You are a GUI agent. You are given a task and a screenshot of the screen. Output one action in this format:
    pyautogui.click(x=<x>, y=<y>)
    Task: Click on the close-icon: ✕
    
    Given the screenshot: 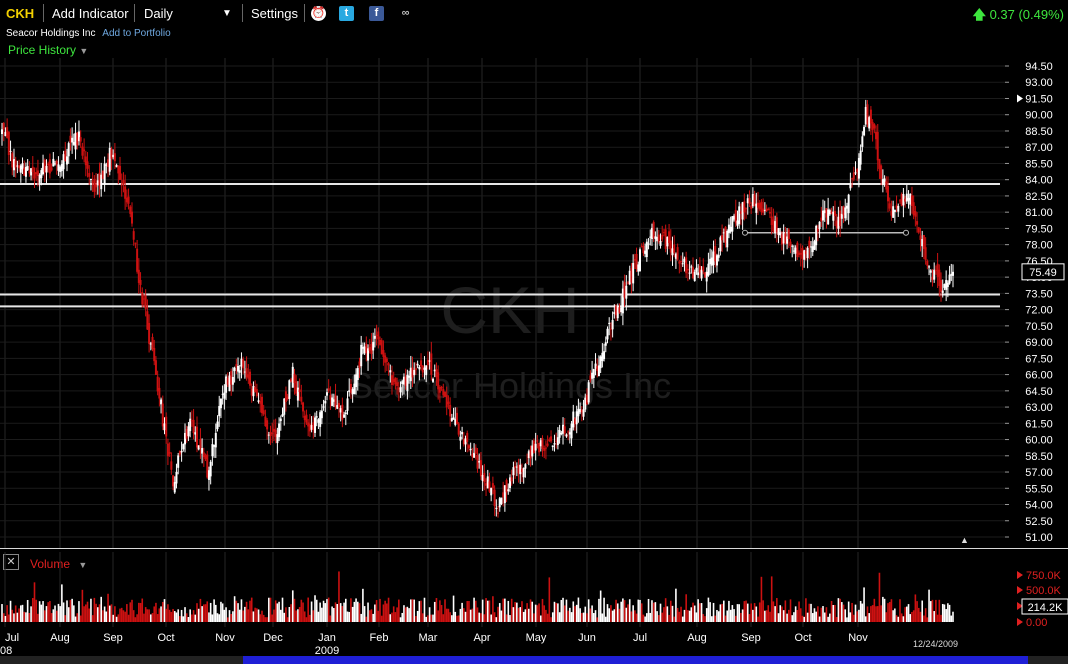 What is the action you would take?
    pyautogui.click(x=11, y=562)
    